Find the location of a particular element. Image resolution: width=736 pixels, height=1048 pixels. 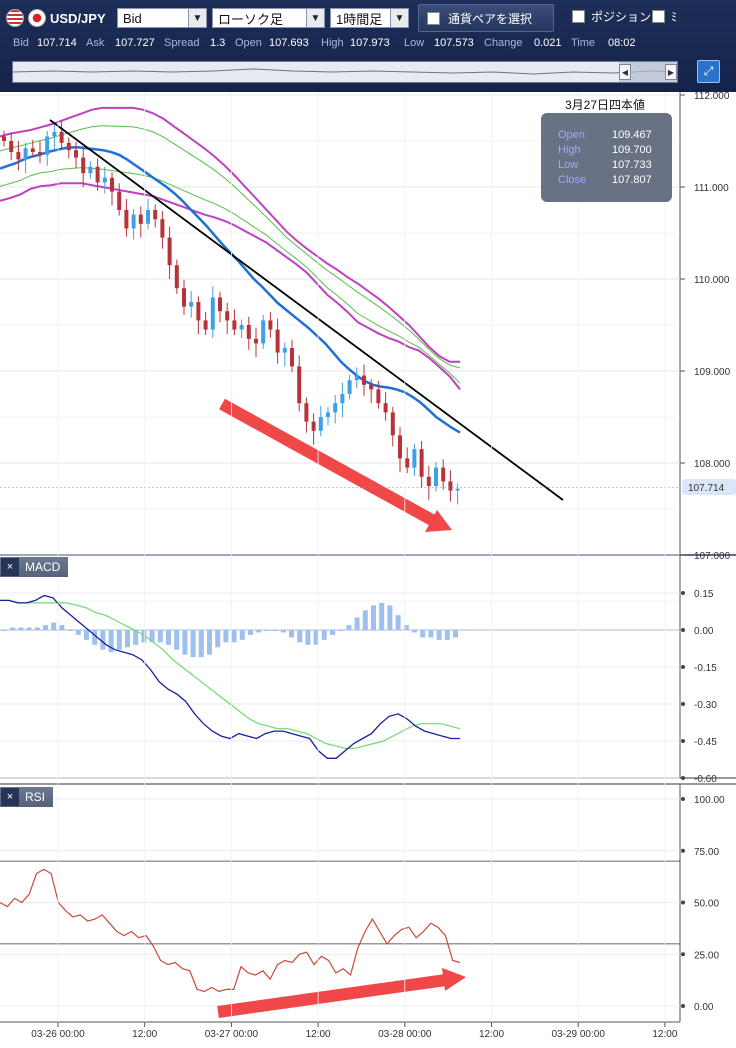

nav-left-arrow-icon: ◀ is located at coordinates (625, 72).